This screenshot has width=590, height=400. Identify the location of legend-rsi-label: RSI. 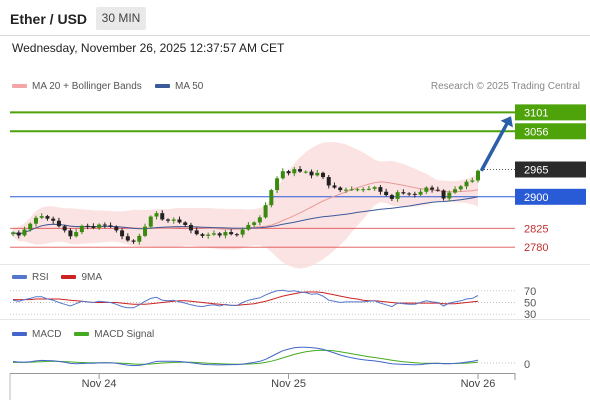
(40, 277).